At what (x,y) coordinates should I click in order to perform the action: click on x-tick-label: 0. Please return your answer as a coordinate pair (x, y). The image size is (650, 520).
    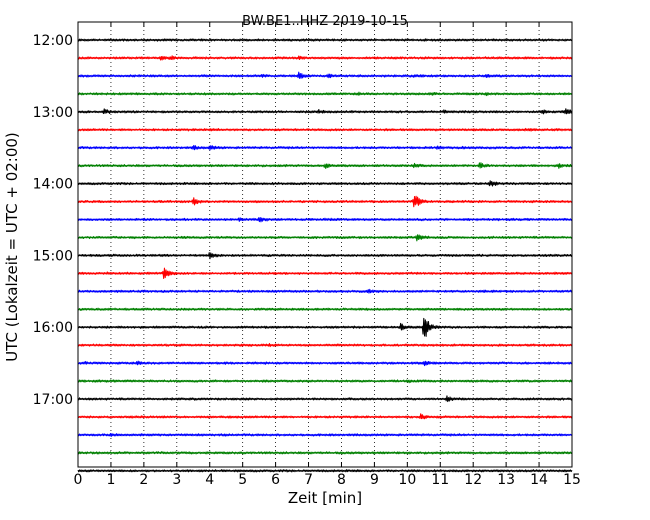
    Looking at the image, I should click on (78, 480).